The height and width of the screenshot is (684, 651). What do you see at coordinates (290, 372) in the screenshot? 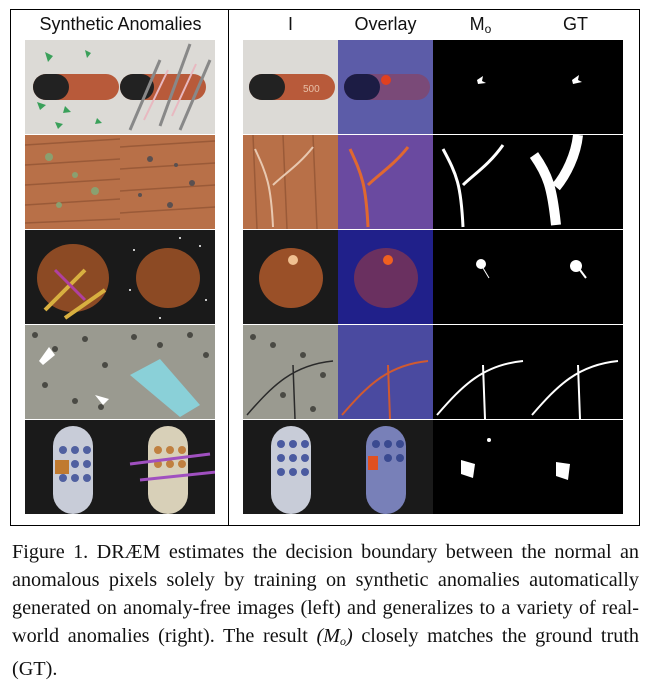
I see `tile-input-image` at bounding box center [290, 372].